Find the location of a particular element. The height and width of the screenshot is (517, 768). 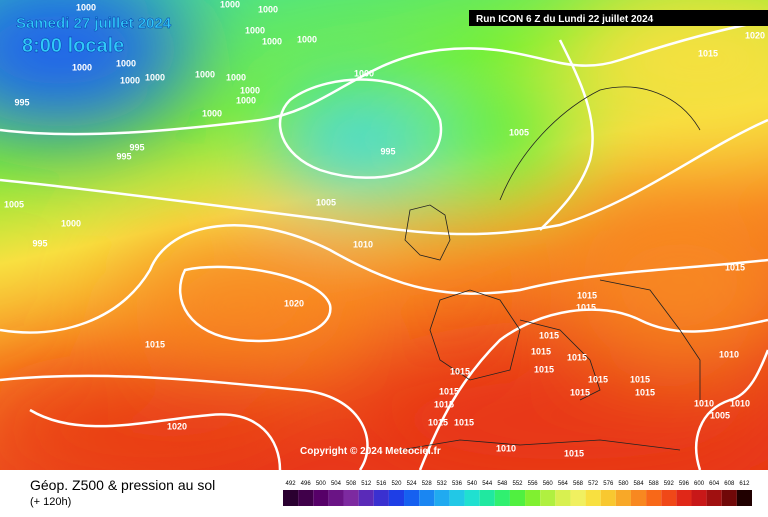

legend-label: 560 is located at coordinates (548, 484).